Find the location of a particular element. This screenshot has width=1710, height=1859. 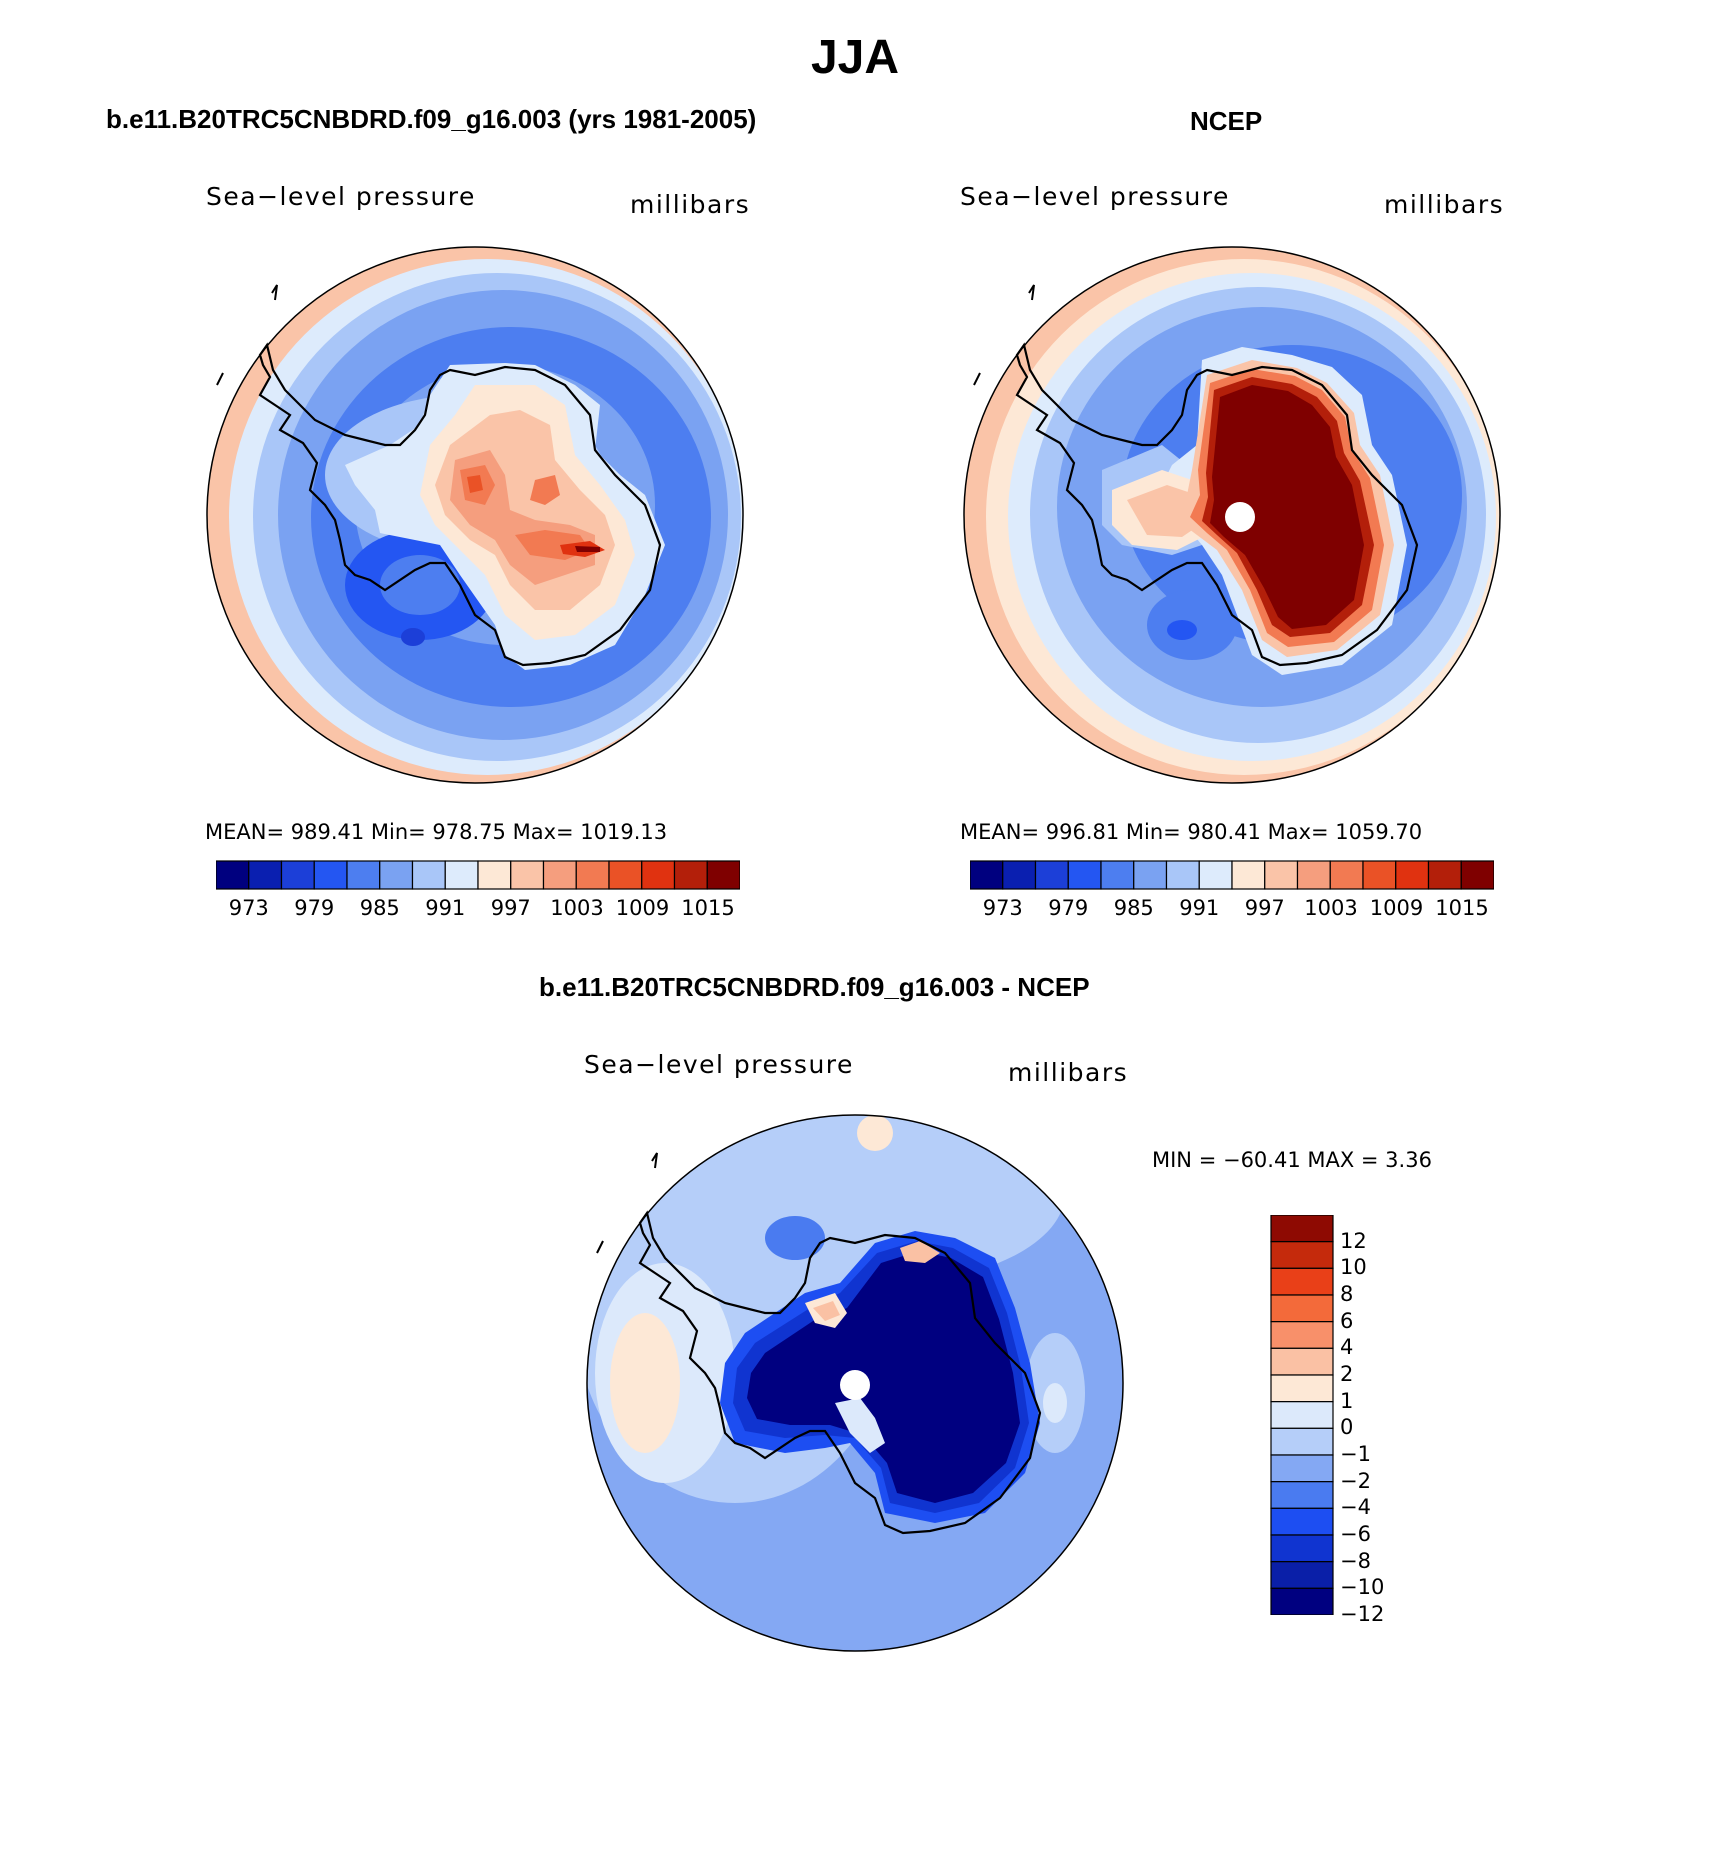

colorbar-tick-label: 10 is located at coordinates (1353, 1267).